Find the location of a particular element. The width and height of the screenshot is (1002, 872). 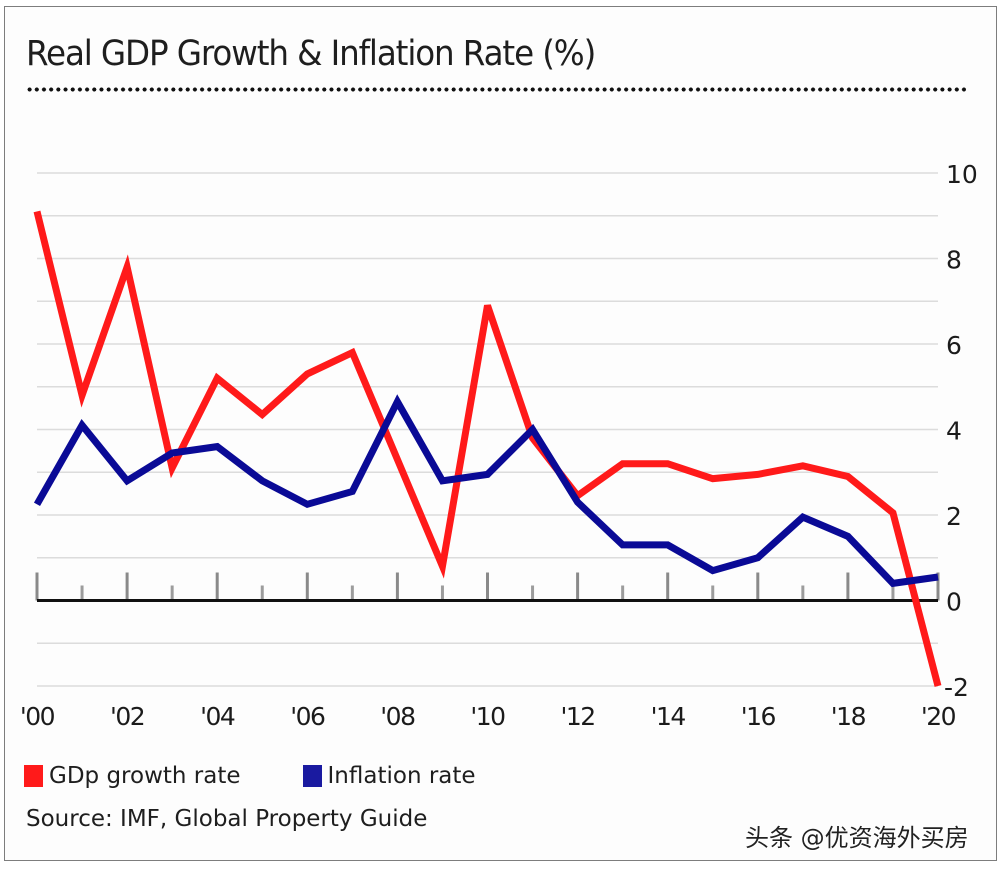

y-tick-label: 10 is located at coordinates (962, 174).